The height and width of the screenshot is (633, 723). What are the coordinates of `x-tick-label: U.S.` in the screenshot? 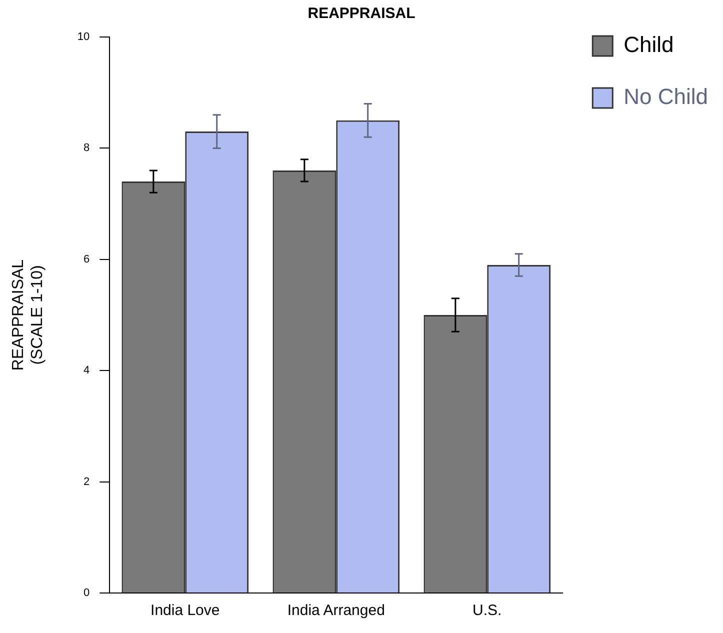 It's located at (487, 611).